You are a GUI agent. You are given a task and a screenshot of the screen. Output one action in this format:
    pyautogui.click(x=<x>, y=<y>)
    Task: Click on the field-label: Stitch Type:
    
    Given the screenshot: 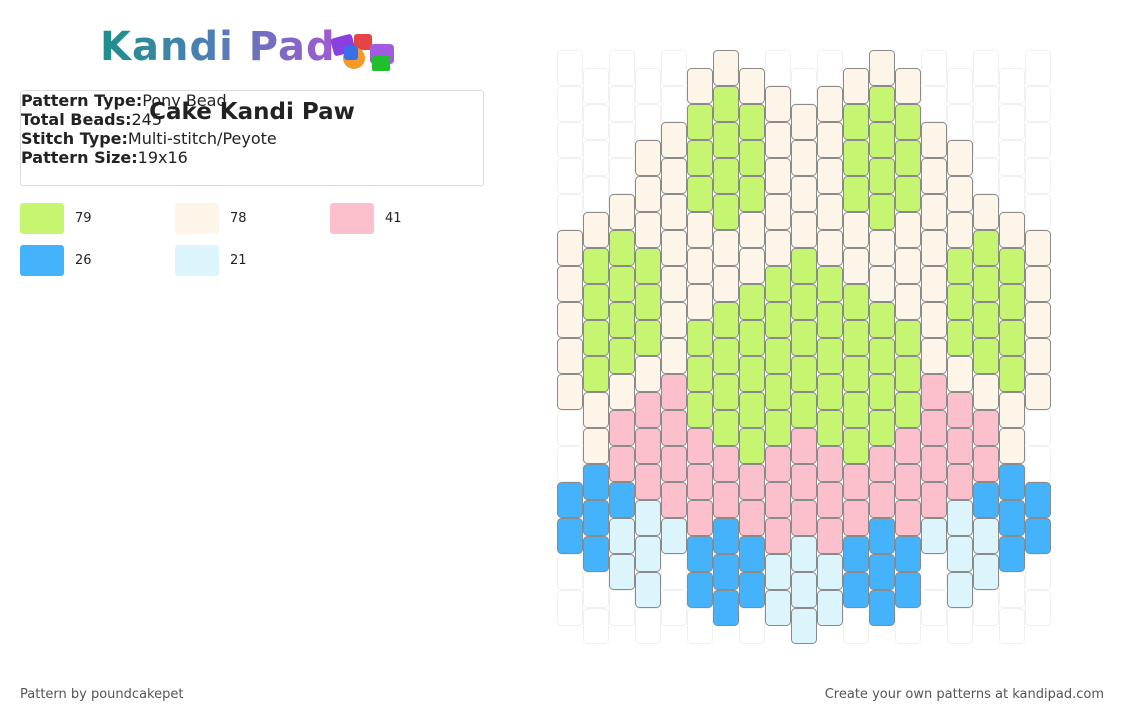 What is the action you would take?
    pyautogui.click(x=74, y=138)
    